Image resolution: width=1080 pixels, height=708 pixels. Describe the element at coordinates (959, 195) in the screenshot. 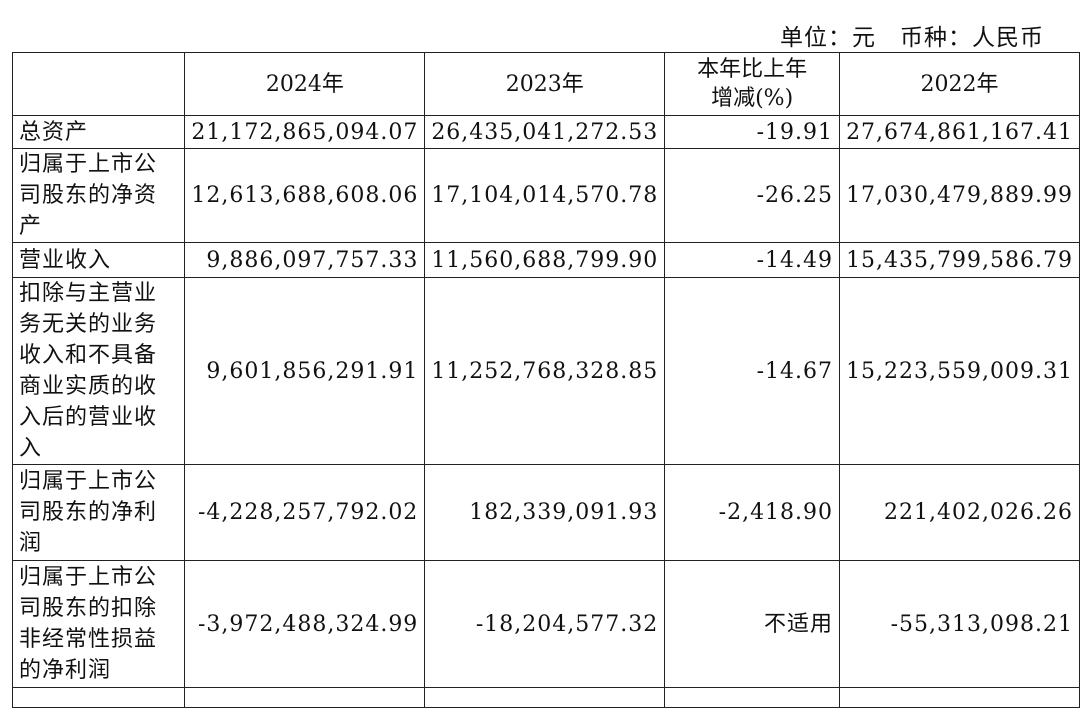

I see `cell: 17,030,479,889.99` at that location.